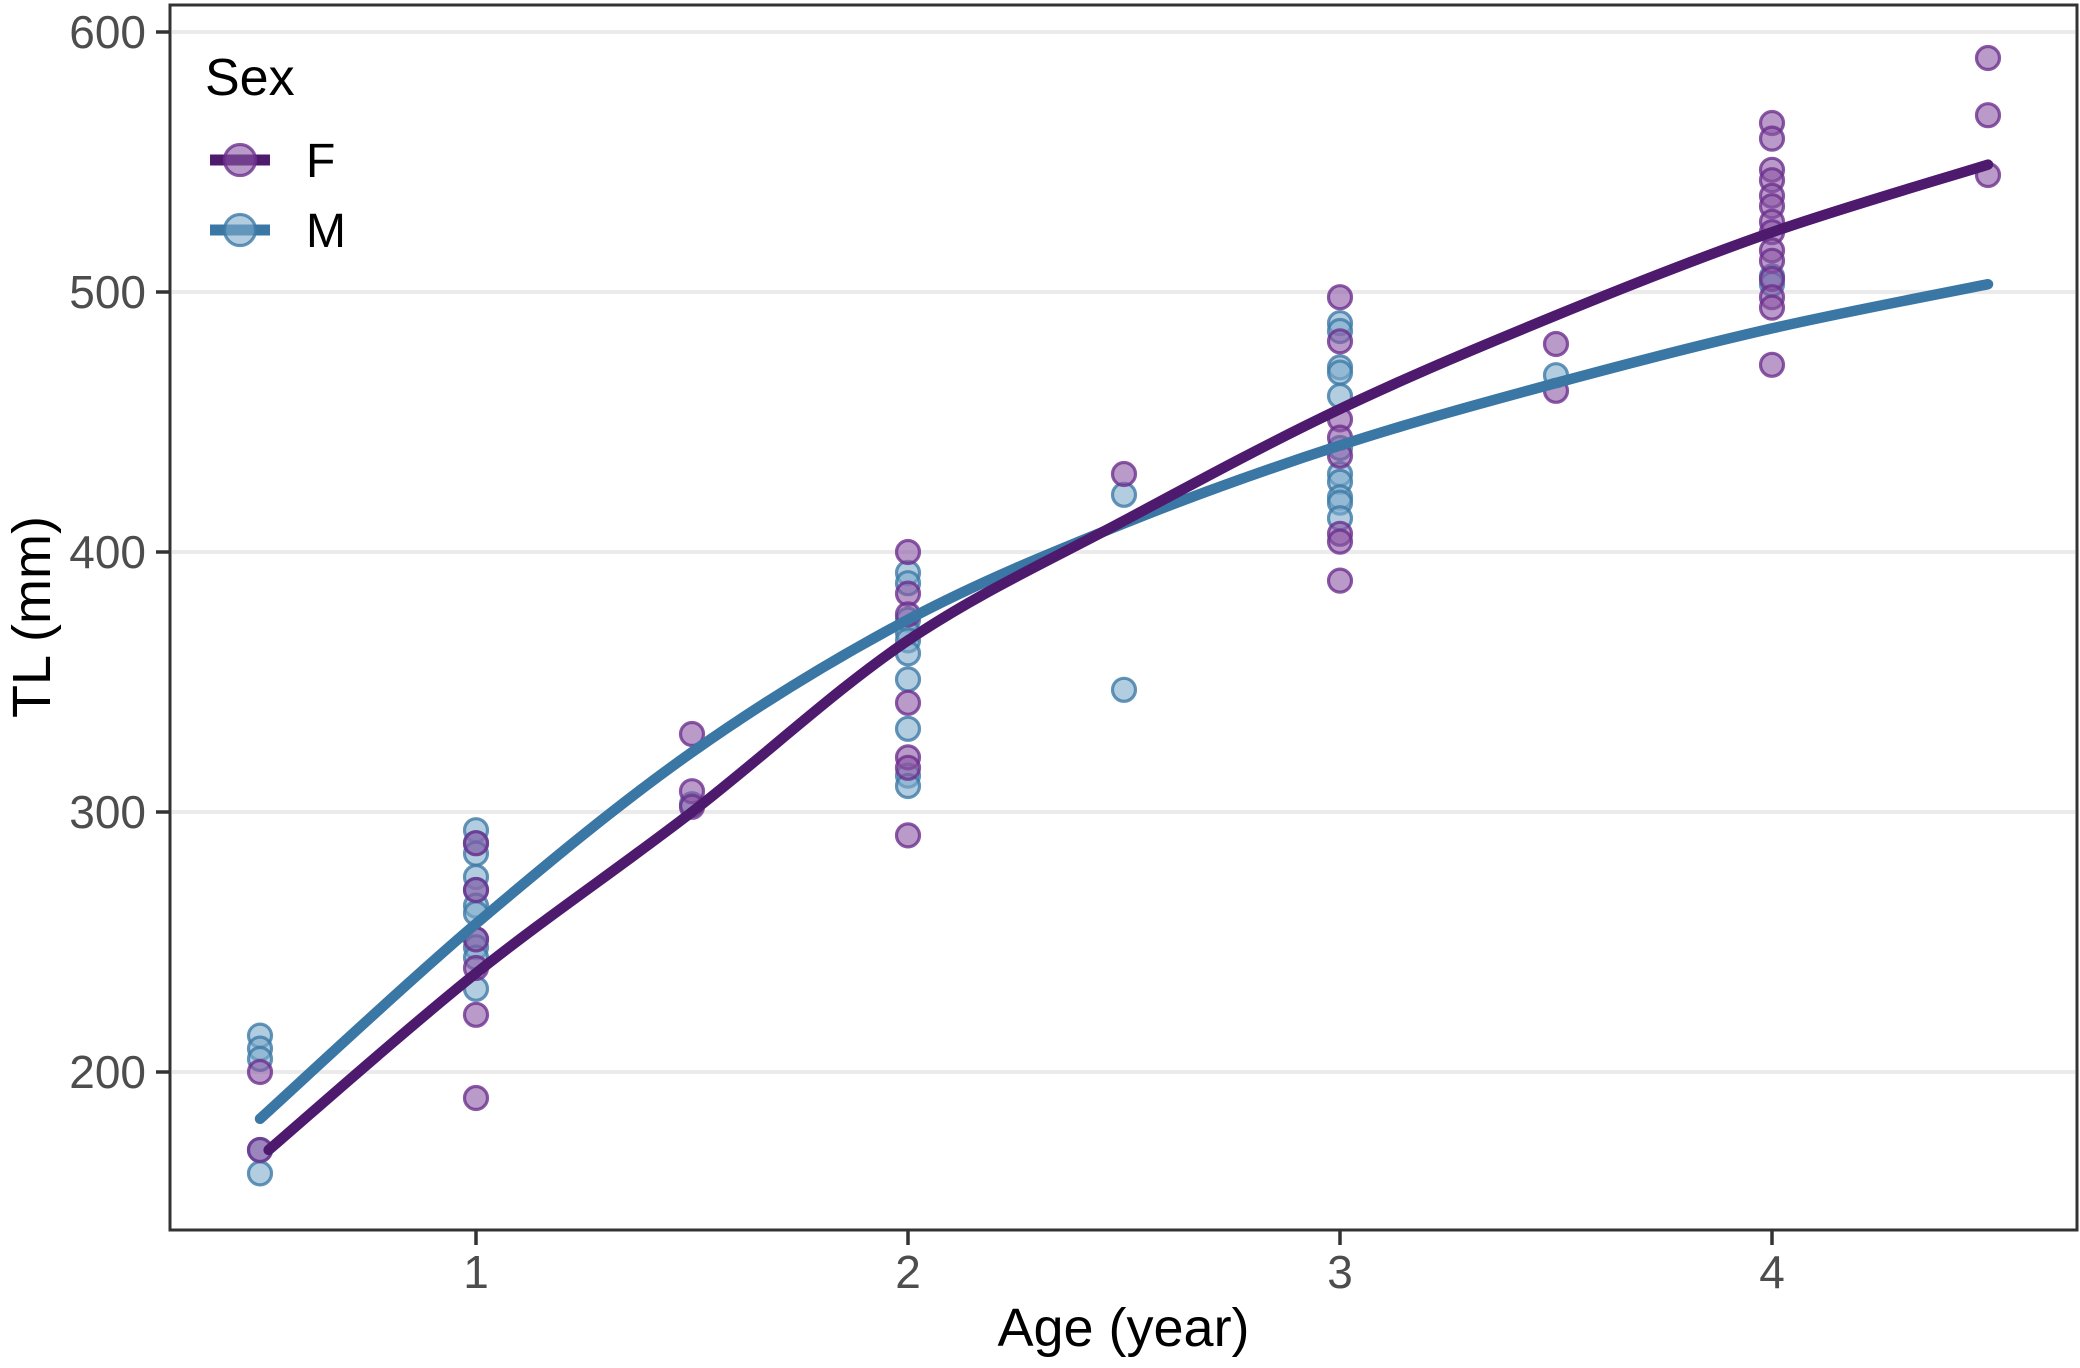 The image size is (2080, 1368). Describe the element at coordinates (1123, 1328) in the screenshot. I see `x-axis-title: Age (year)` at that location.